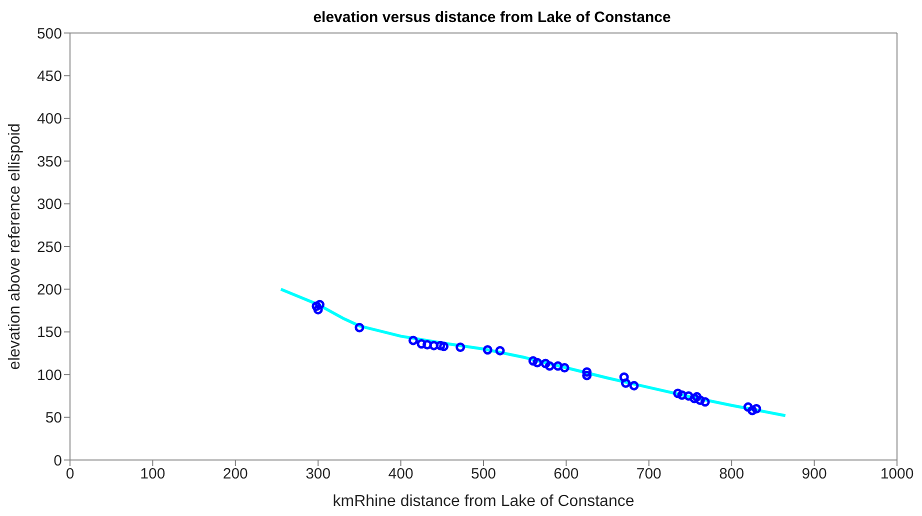 This screenshot has height=516, width=922. What do you see at coordinates (483, 474) in the screenshot?
I see `x-tick-label: 500` at bounding box center [483, 474].